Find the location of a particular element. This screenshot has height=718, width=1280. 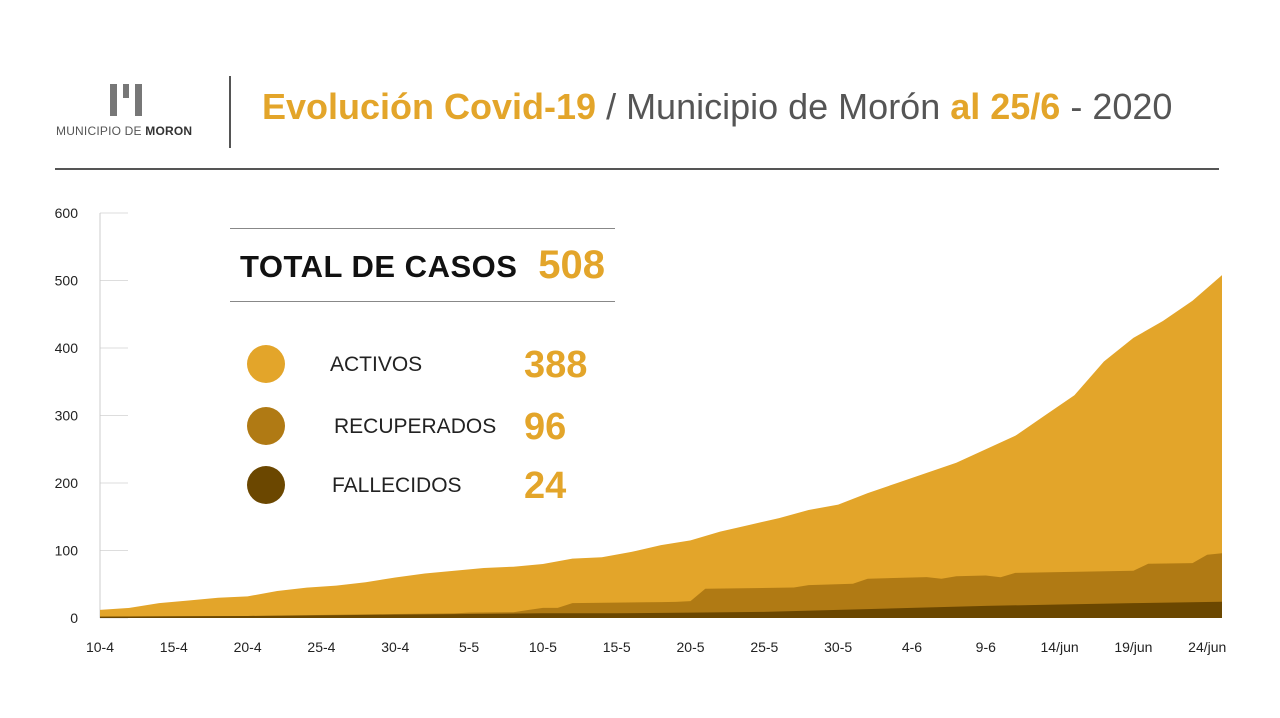

logo-text: MUNICIPIO DE MORON is located at coordinates (124, 131).